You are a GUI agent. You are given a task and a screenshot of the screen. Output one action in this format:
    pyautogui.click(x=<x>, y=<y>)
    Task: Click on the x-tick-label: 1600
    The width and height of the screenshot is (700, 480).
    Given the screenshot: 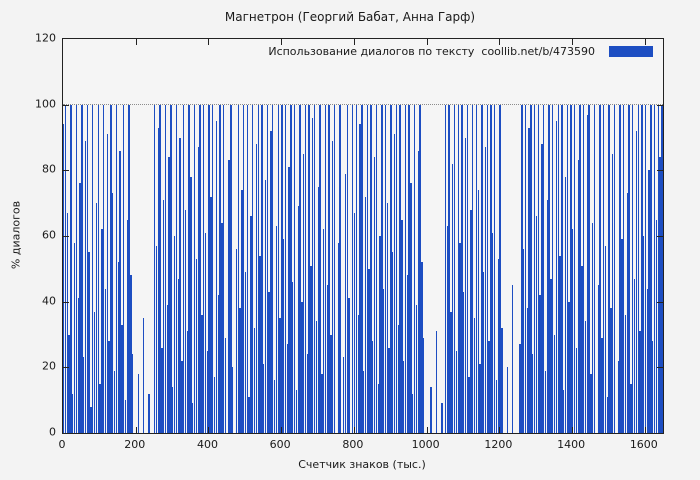 What is the action you would take?
    pyautogui.click(x=643, y=444)
    